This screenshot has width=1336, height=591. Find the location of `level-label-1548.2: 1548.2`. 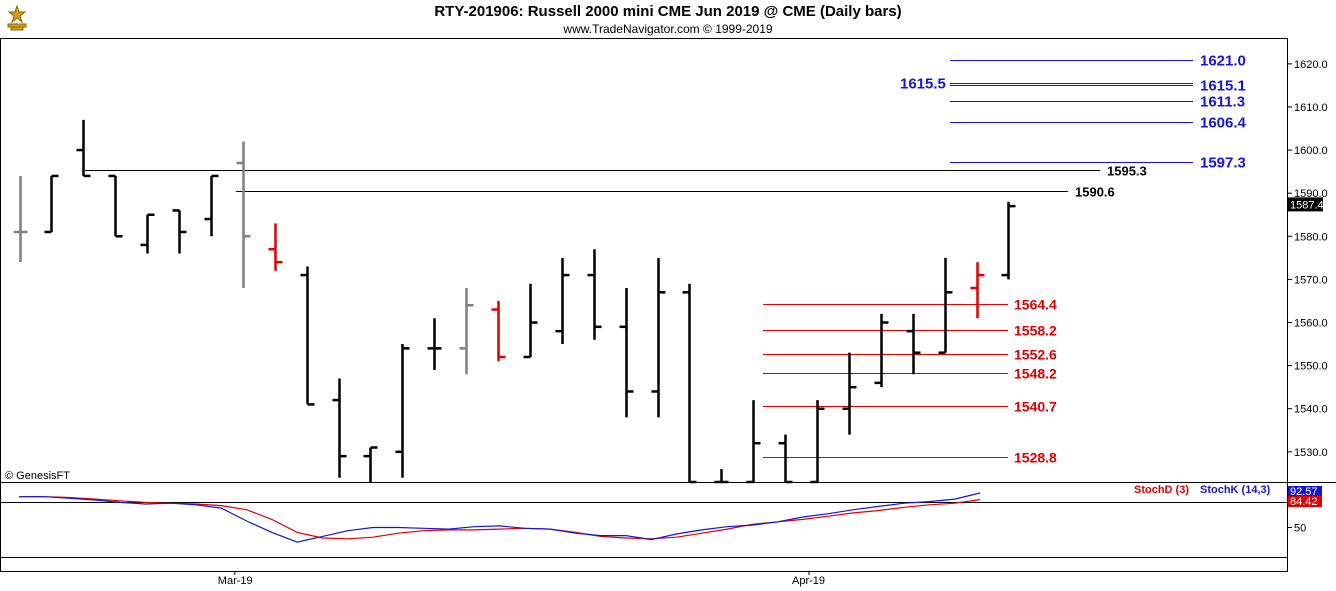

level-label-1548.2: 1548.2 is located at coordinates (1035, 374).